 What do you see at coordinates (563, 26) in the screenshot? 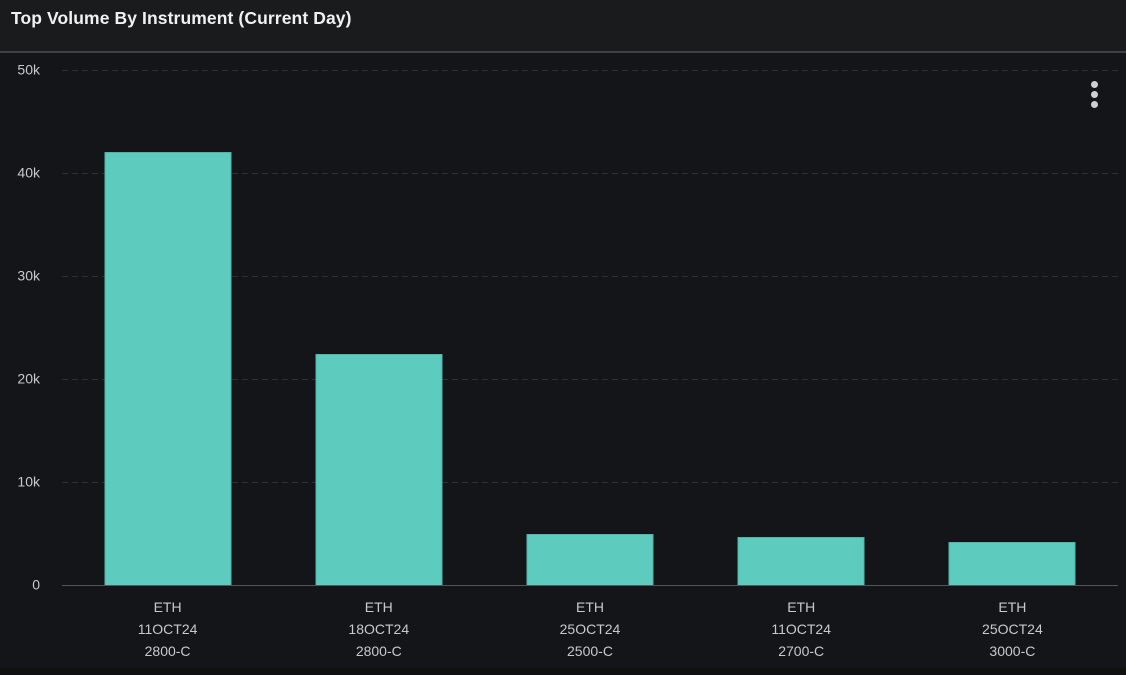
I see `panel-header: Top Volume By Instrument (Current Day)` at bounding box center [563, 26].